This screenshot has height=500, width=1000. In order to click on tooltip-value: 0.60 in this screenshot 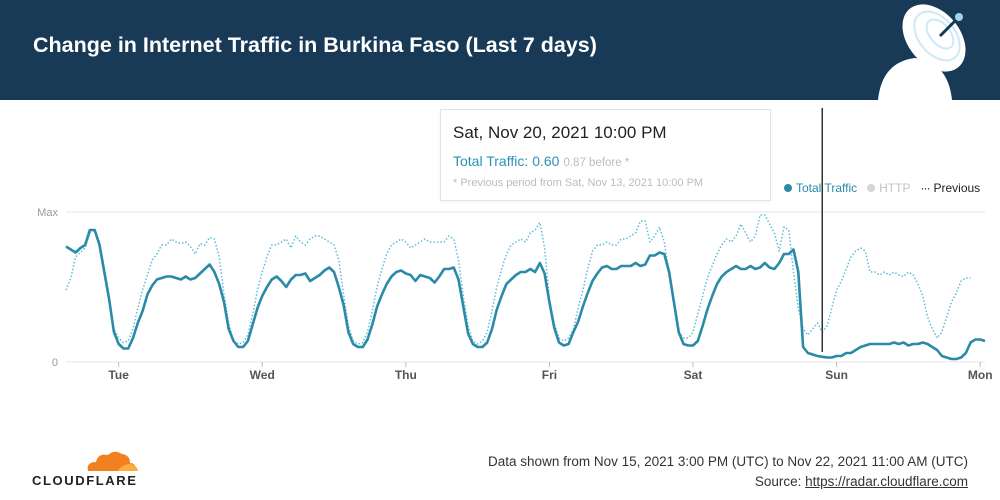, I will do `click(546, 161)`.